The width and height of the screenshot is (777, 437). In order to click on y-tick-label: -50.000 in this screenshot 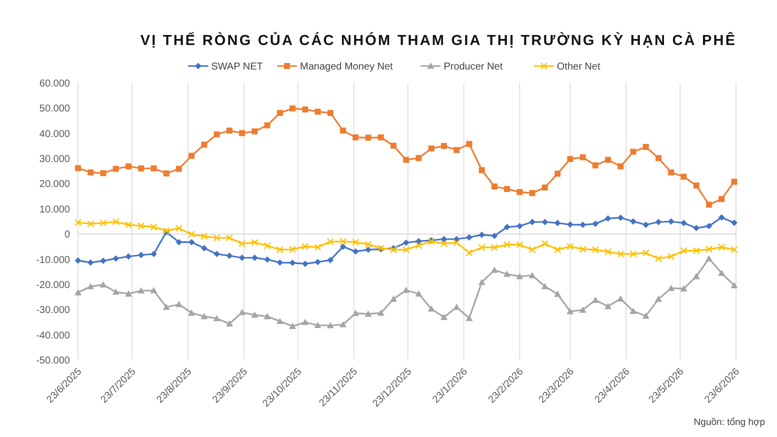, I will do `click(53, 361)`.